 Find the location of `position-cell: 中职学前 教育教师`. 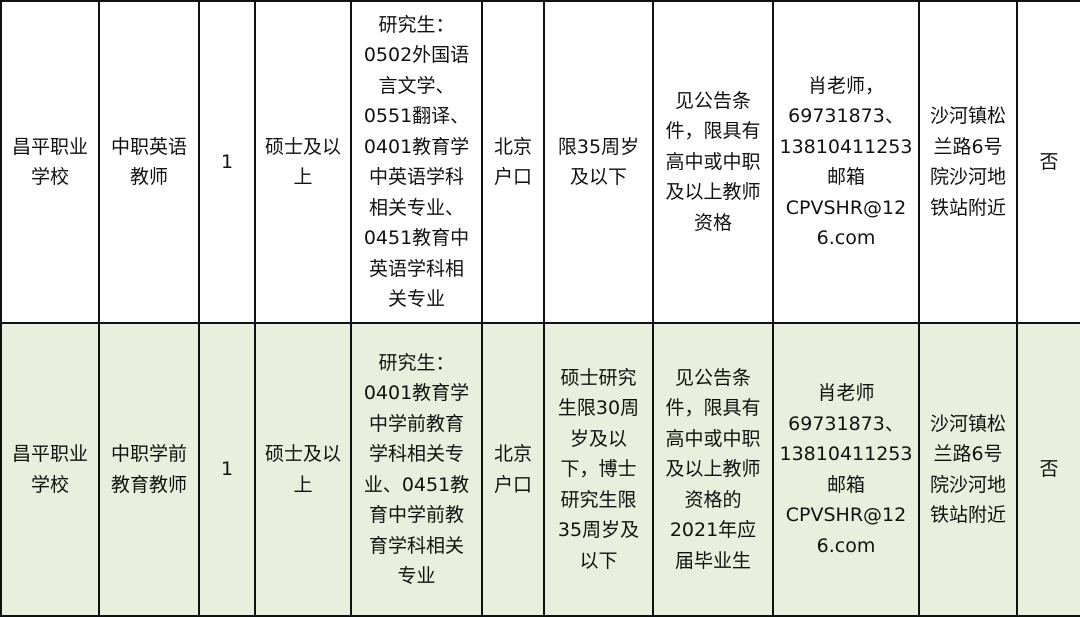

position-cell: 中职学前 教育教师 is located at coordinates (149, 469).